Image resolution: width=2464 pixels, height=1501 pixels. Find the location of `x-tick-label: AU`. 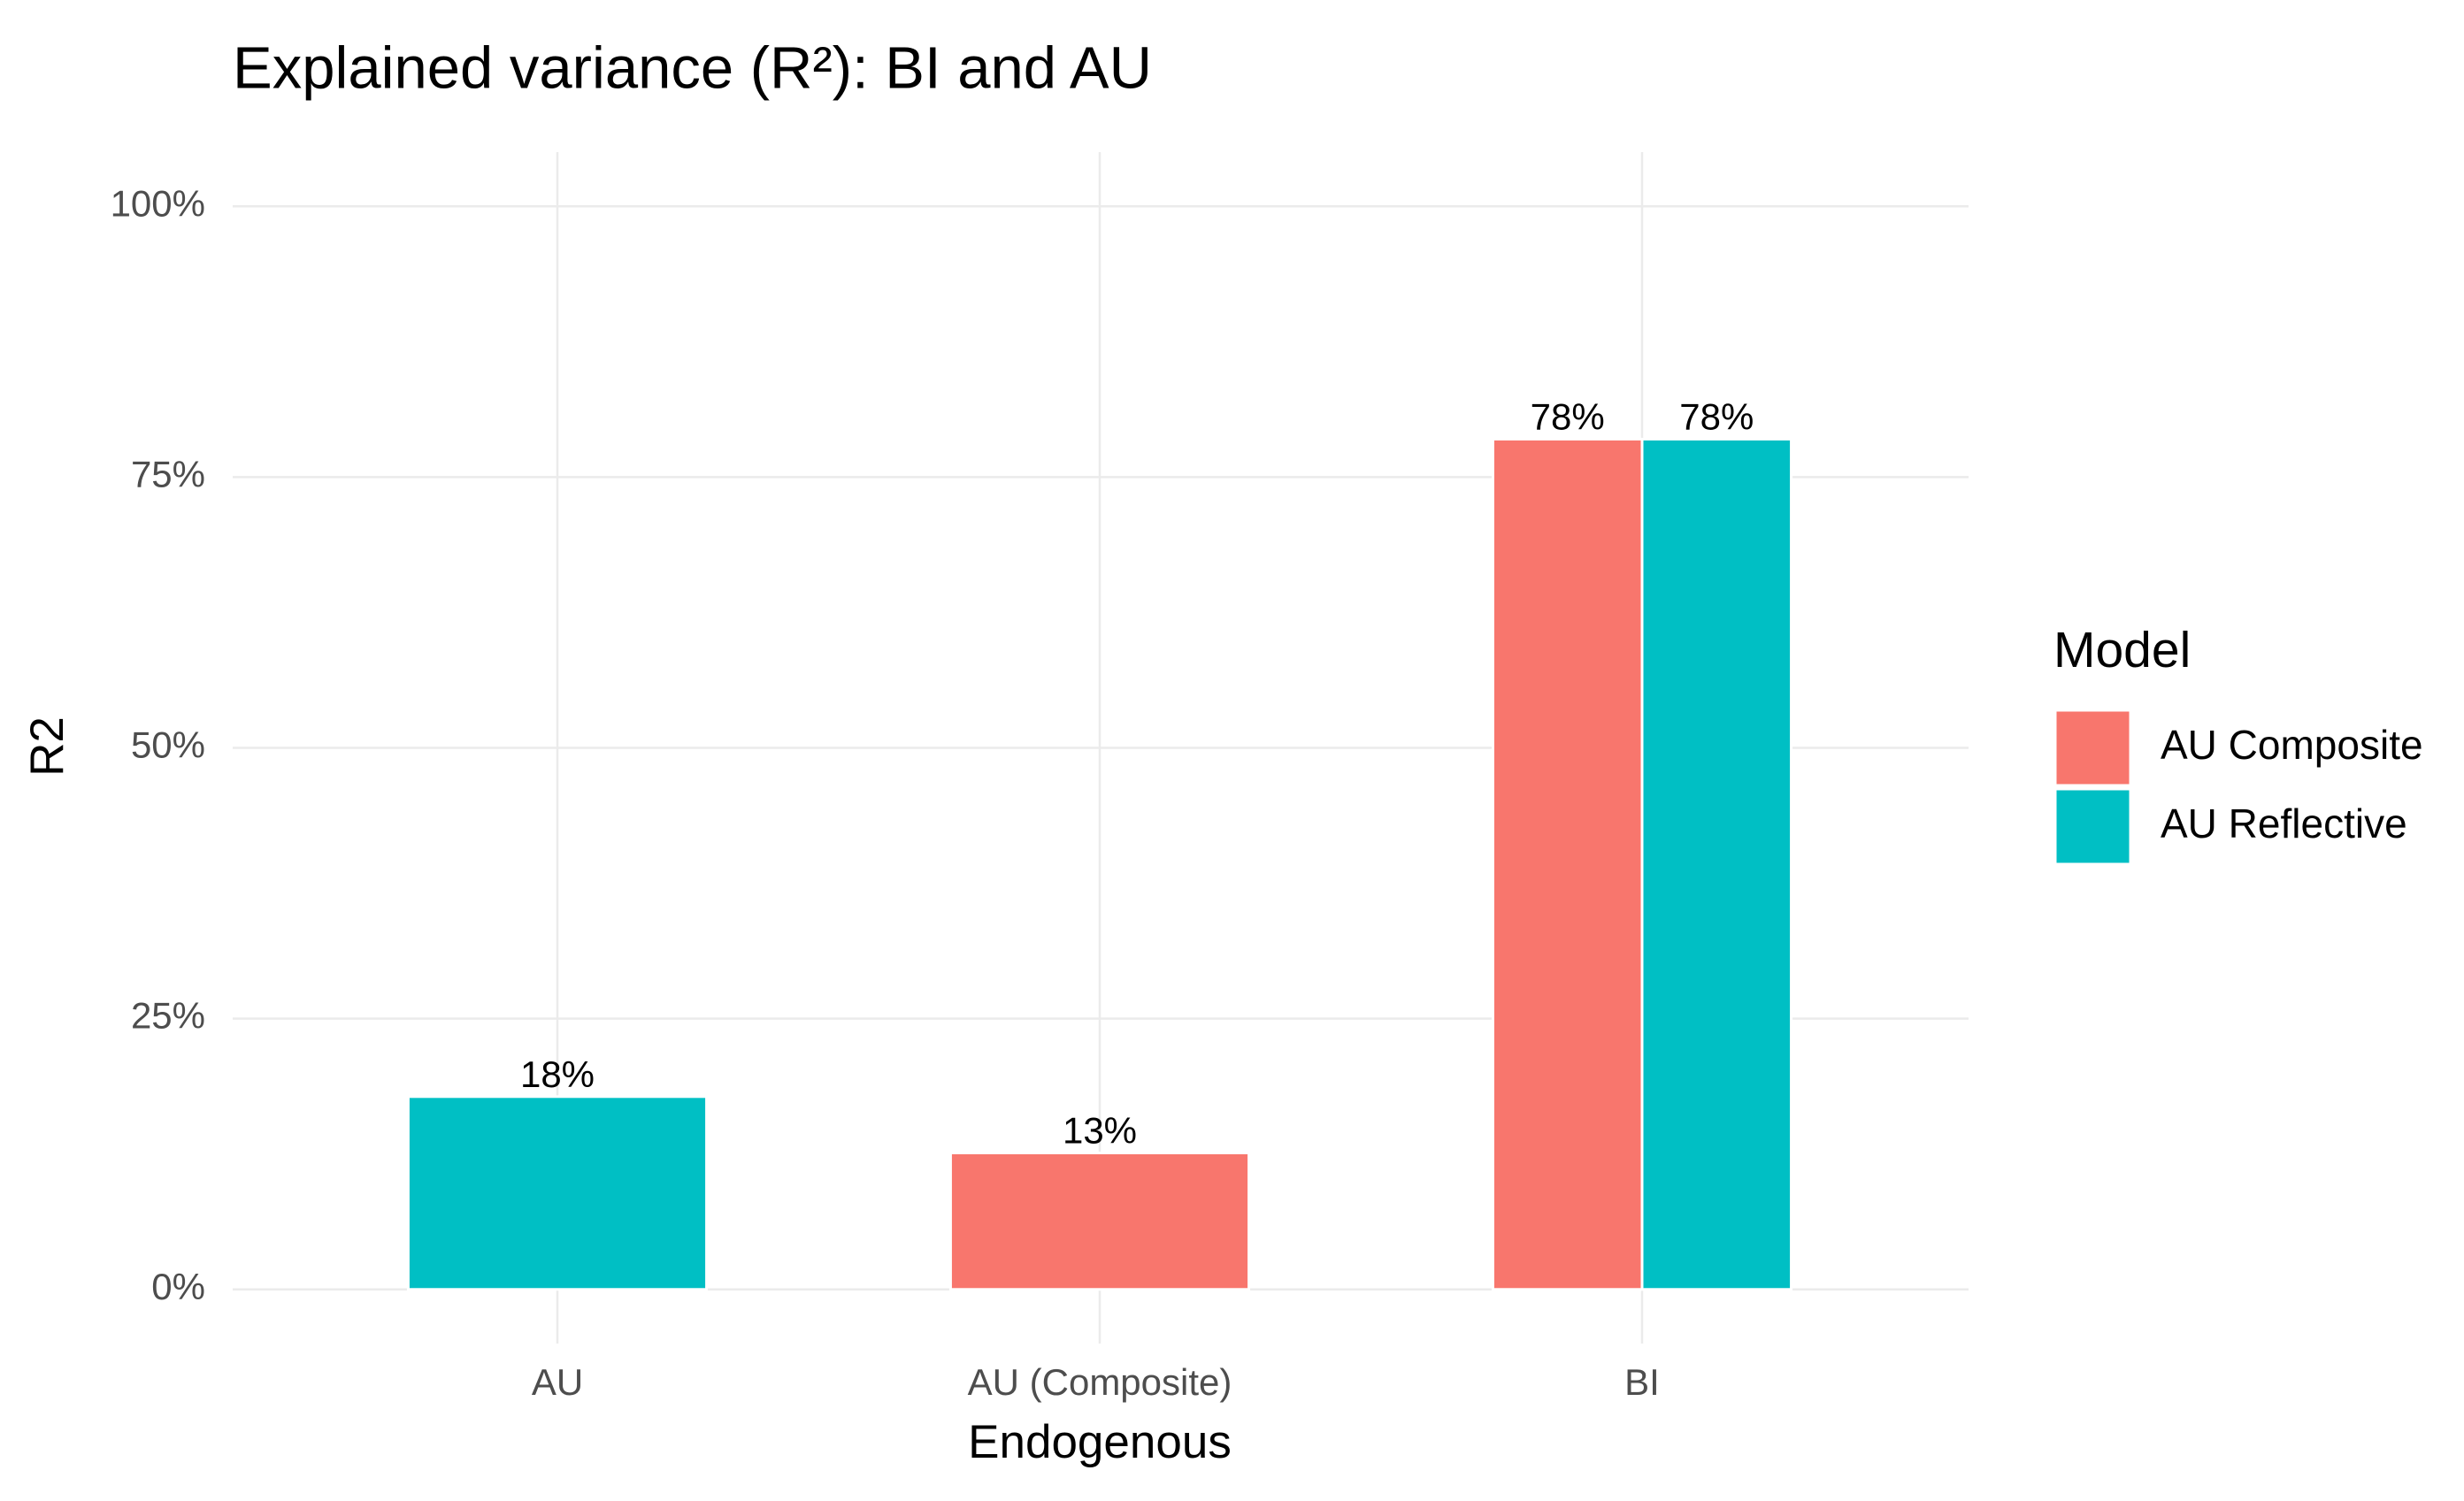

x-tick-label: AU is located at coordinates (558, 1382).